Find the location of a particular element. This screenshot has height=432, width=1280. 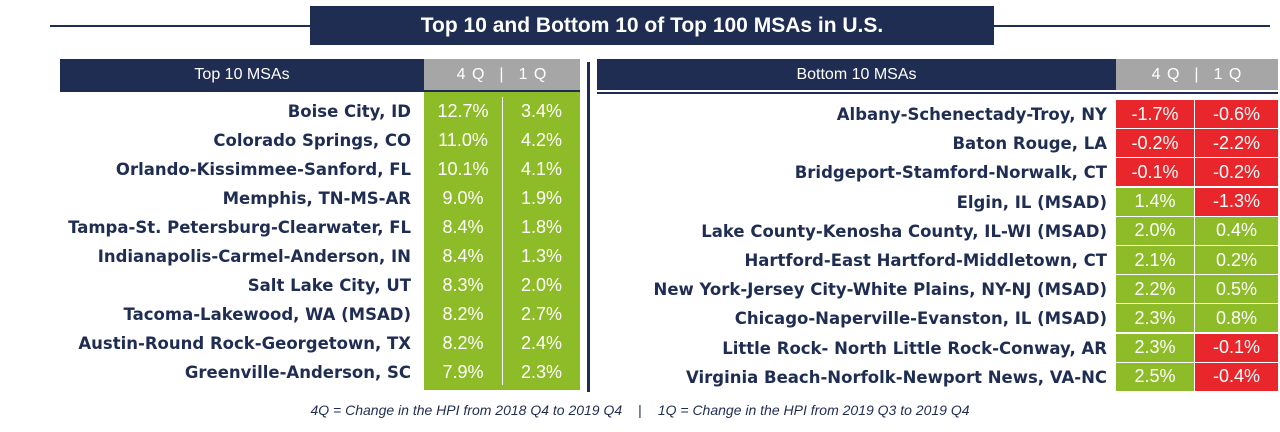

msa-name: Lake County-Kenosha County, IL-WI (MSAD) is located at coordinates (904, 231).